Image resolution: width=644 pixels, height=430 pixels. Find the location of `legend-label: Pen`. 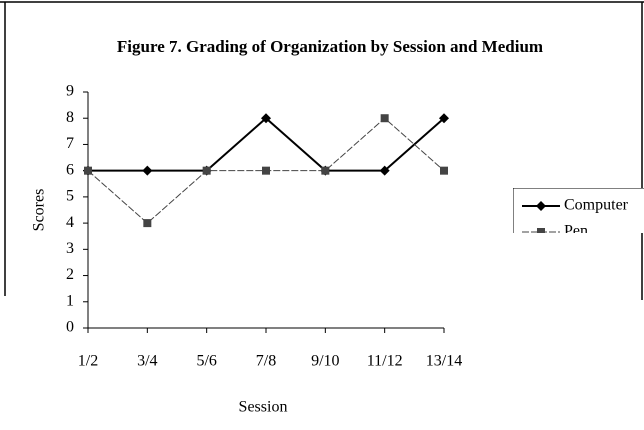

legend-label: Pen is located at coordinates (576, 231).